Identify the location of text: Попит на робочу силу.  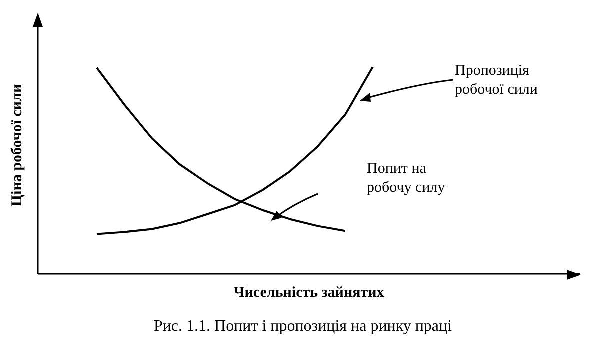
(406, 179).